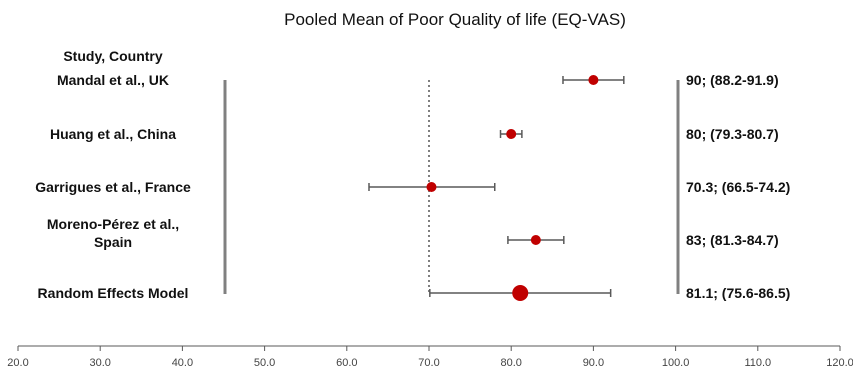 The width and height of the screenshot is (853, 370). What do you see at coordinates (113, 80) in the screenshot?
I see `study-label: Mandal et al., UK` at bounding box center [113, 80].